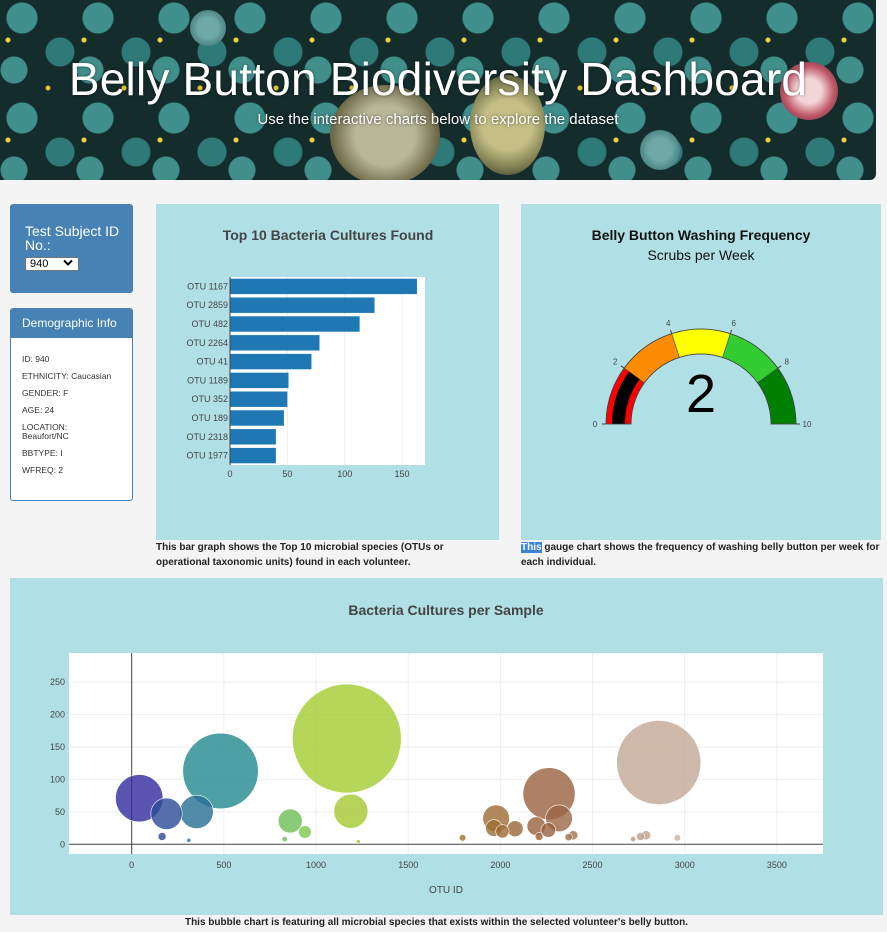  What do you see at coordinates (45, 431) in the screenshot?
I see `demo-location: LOCATION: Beaufort/NC` at bounding box center [45, 431].